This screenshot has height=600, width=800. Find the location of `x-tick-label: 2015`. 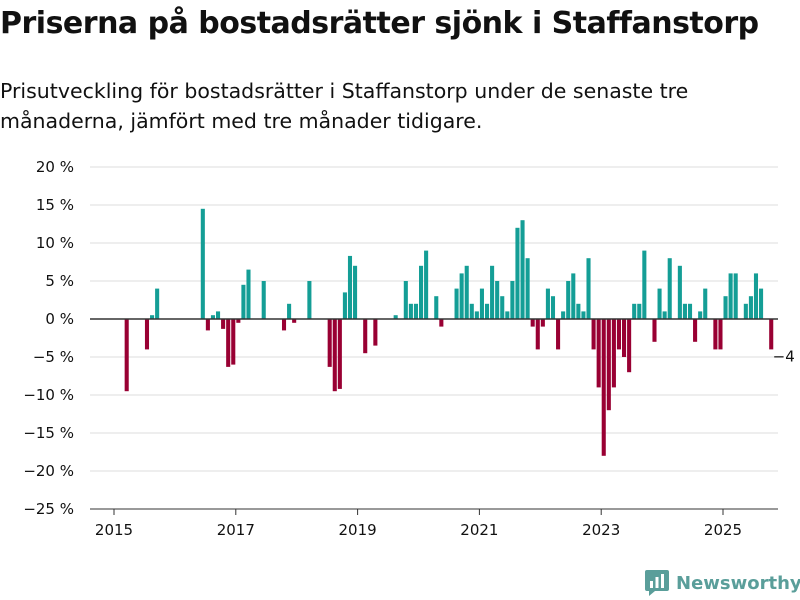

x-tick-label: 2015 is located at coordinates (114, 530).